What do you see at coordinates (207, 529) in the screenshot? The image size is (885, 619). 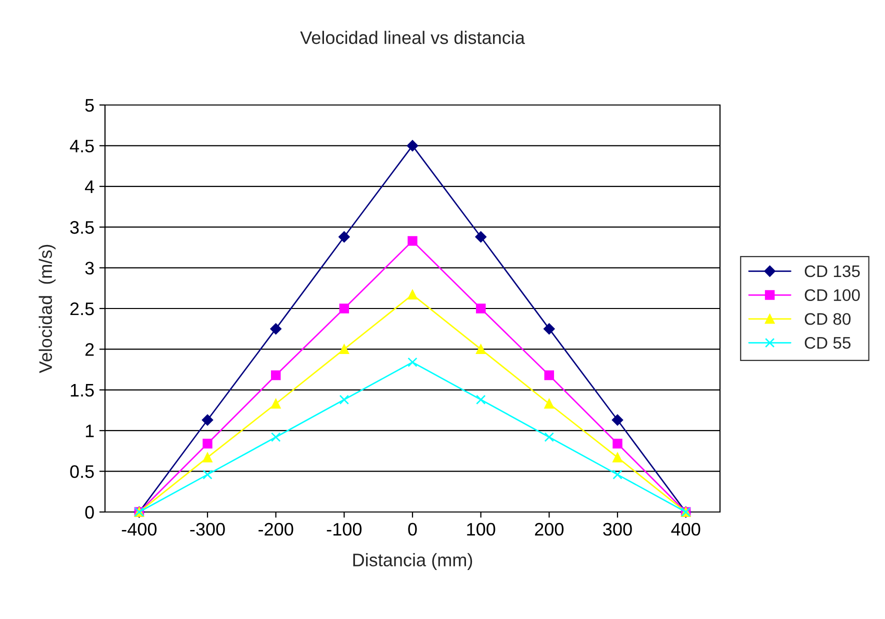 I see `x-tick-label: -300` at bounding box center [207, 529].